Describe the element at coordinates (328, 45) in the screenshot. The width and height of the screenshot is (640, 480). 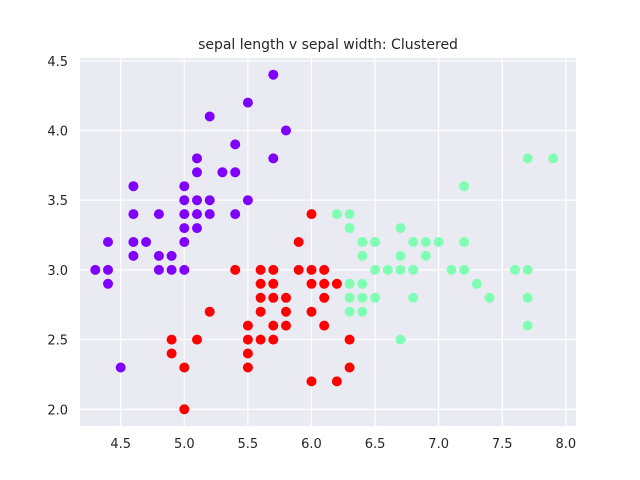
I see `chart-title: sepal length v sepal width: Clustered` at that location.